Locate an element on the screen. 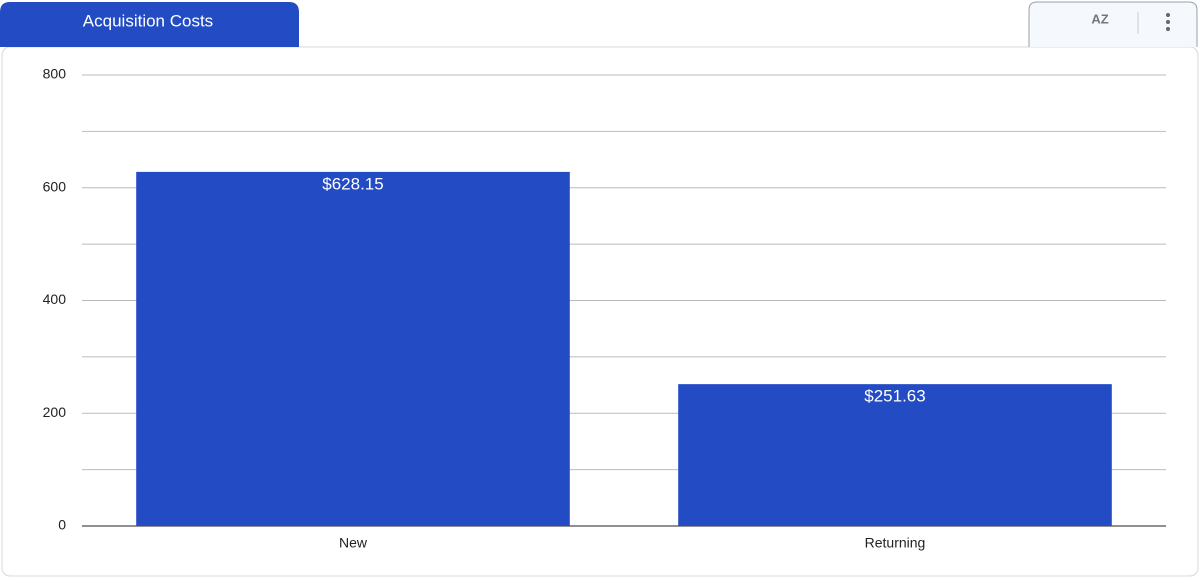  y-tick-label: 200 is located at coordinates (55, 412).